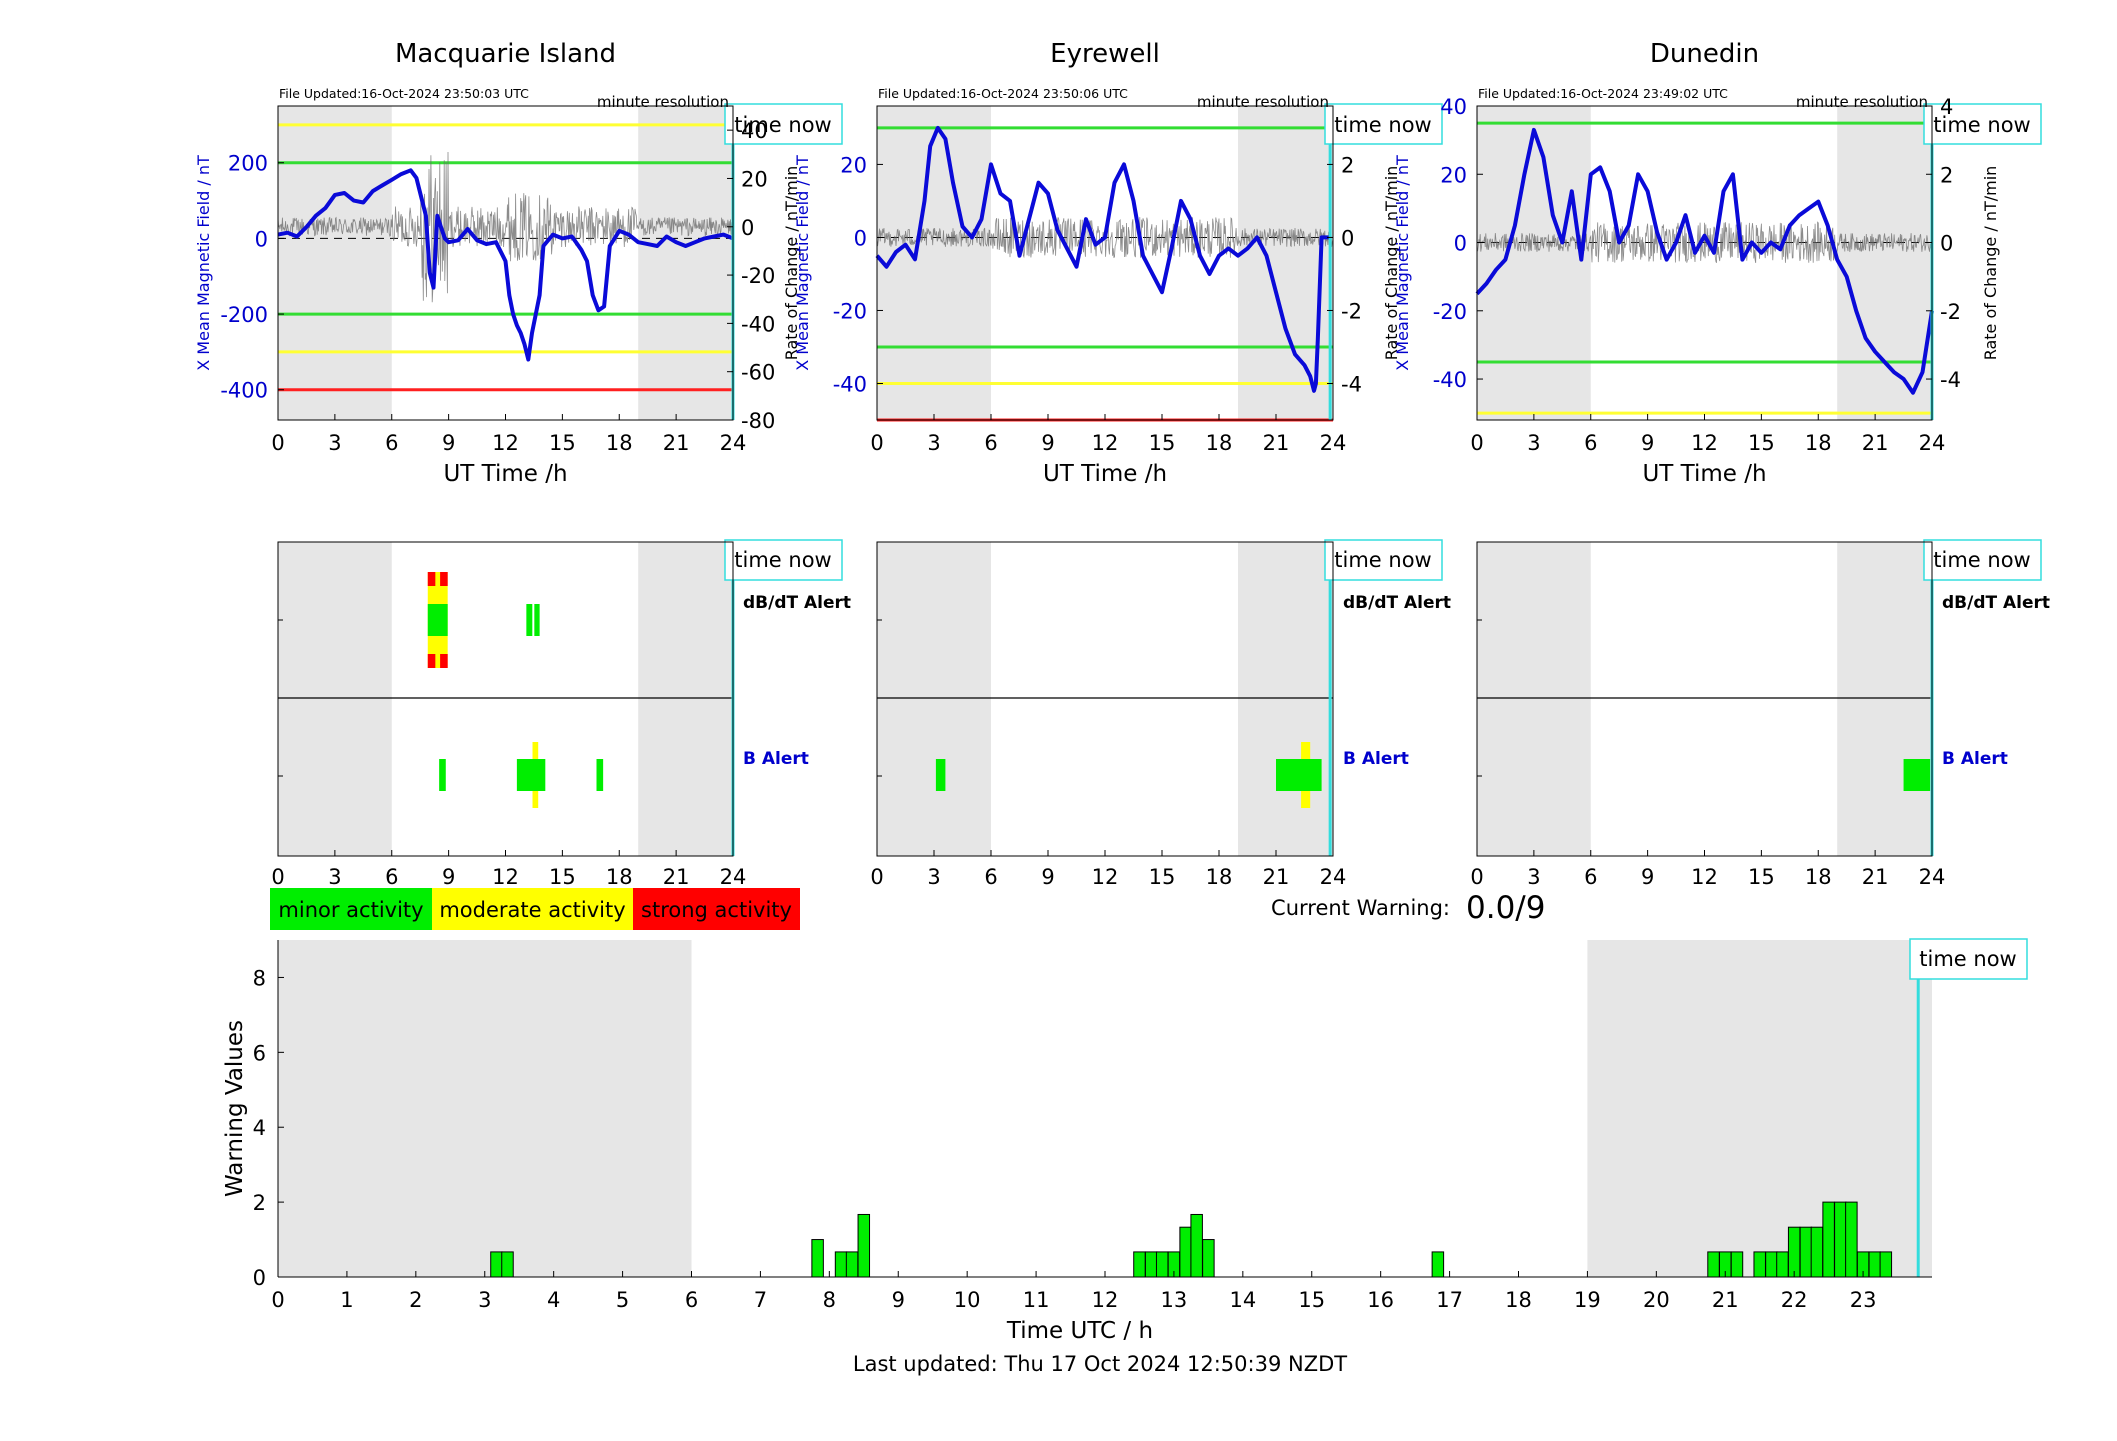 The height and width of the screenshot is (1441, 2117). I want to click on x-tick-label: 23, so click(1863, 1300).